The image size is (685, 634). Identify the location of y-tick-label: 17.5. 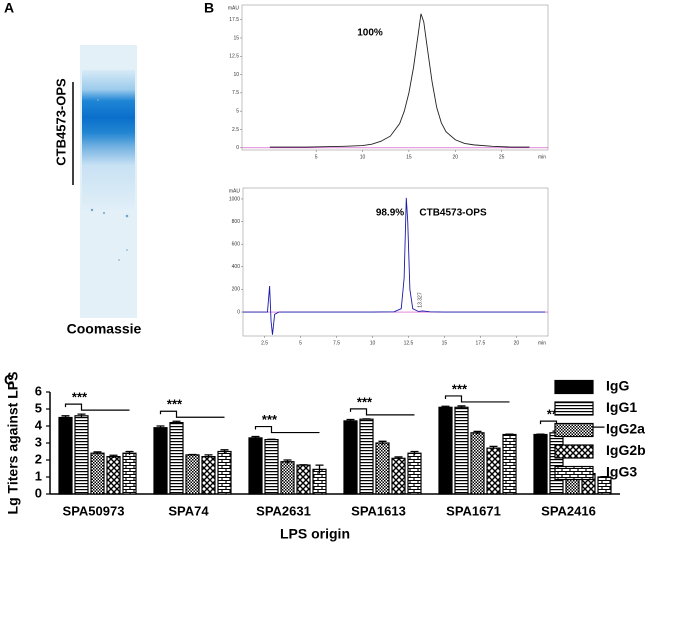
(234, 20).